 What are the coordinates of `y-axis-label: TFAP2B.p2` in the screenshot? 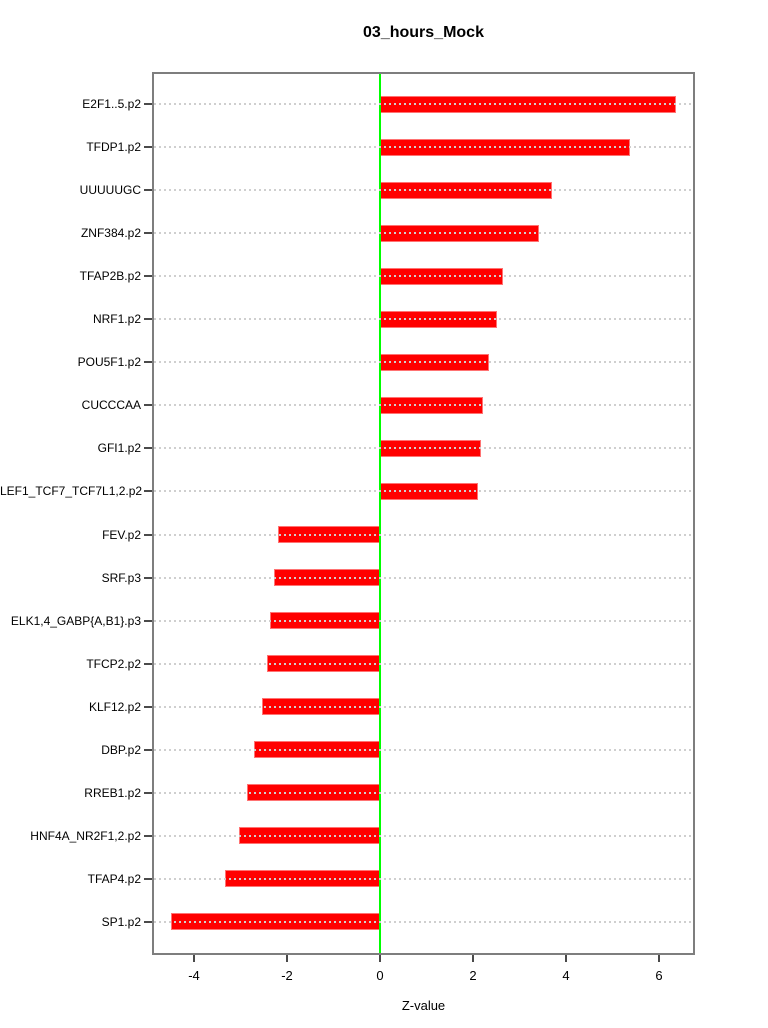 It's located at (110, 276).